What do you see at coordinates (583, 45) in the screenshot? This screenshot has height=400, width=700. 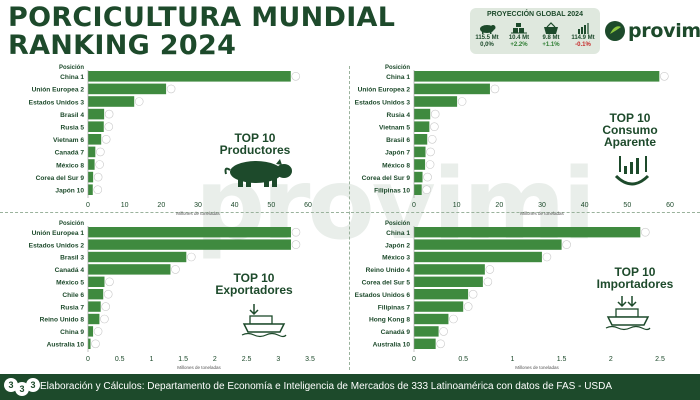 I see `projection-change: -0.1%` at bounding box center [583, 45].